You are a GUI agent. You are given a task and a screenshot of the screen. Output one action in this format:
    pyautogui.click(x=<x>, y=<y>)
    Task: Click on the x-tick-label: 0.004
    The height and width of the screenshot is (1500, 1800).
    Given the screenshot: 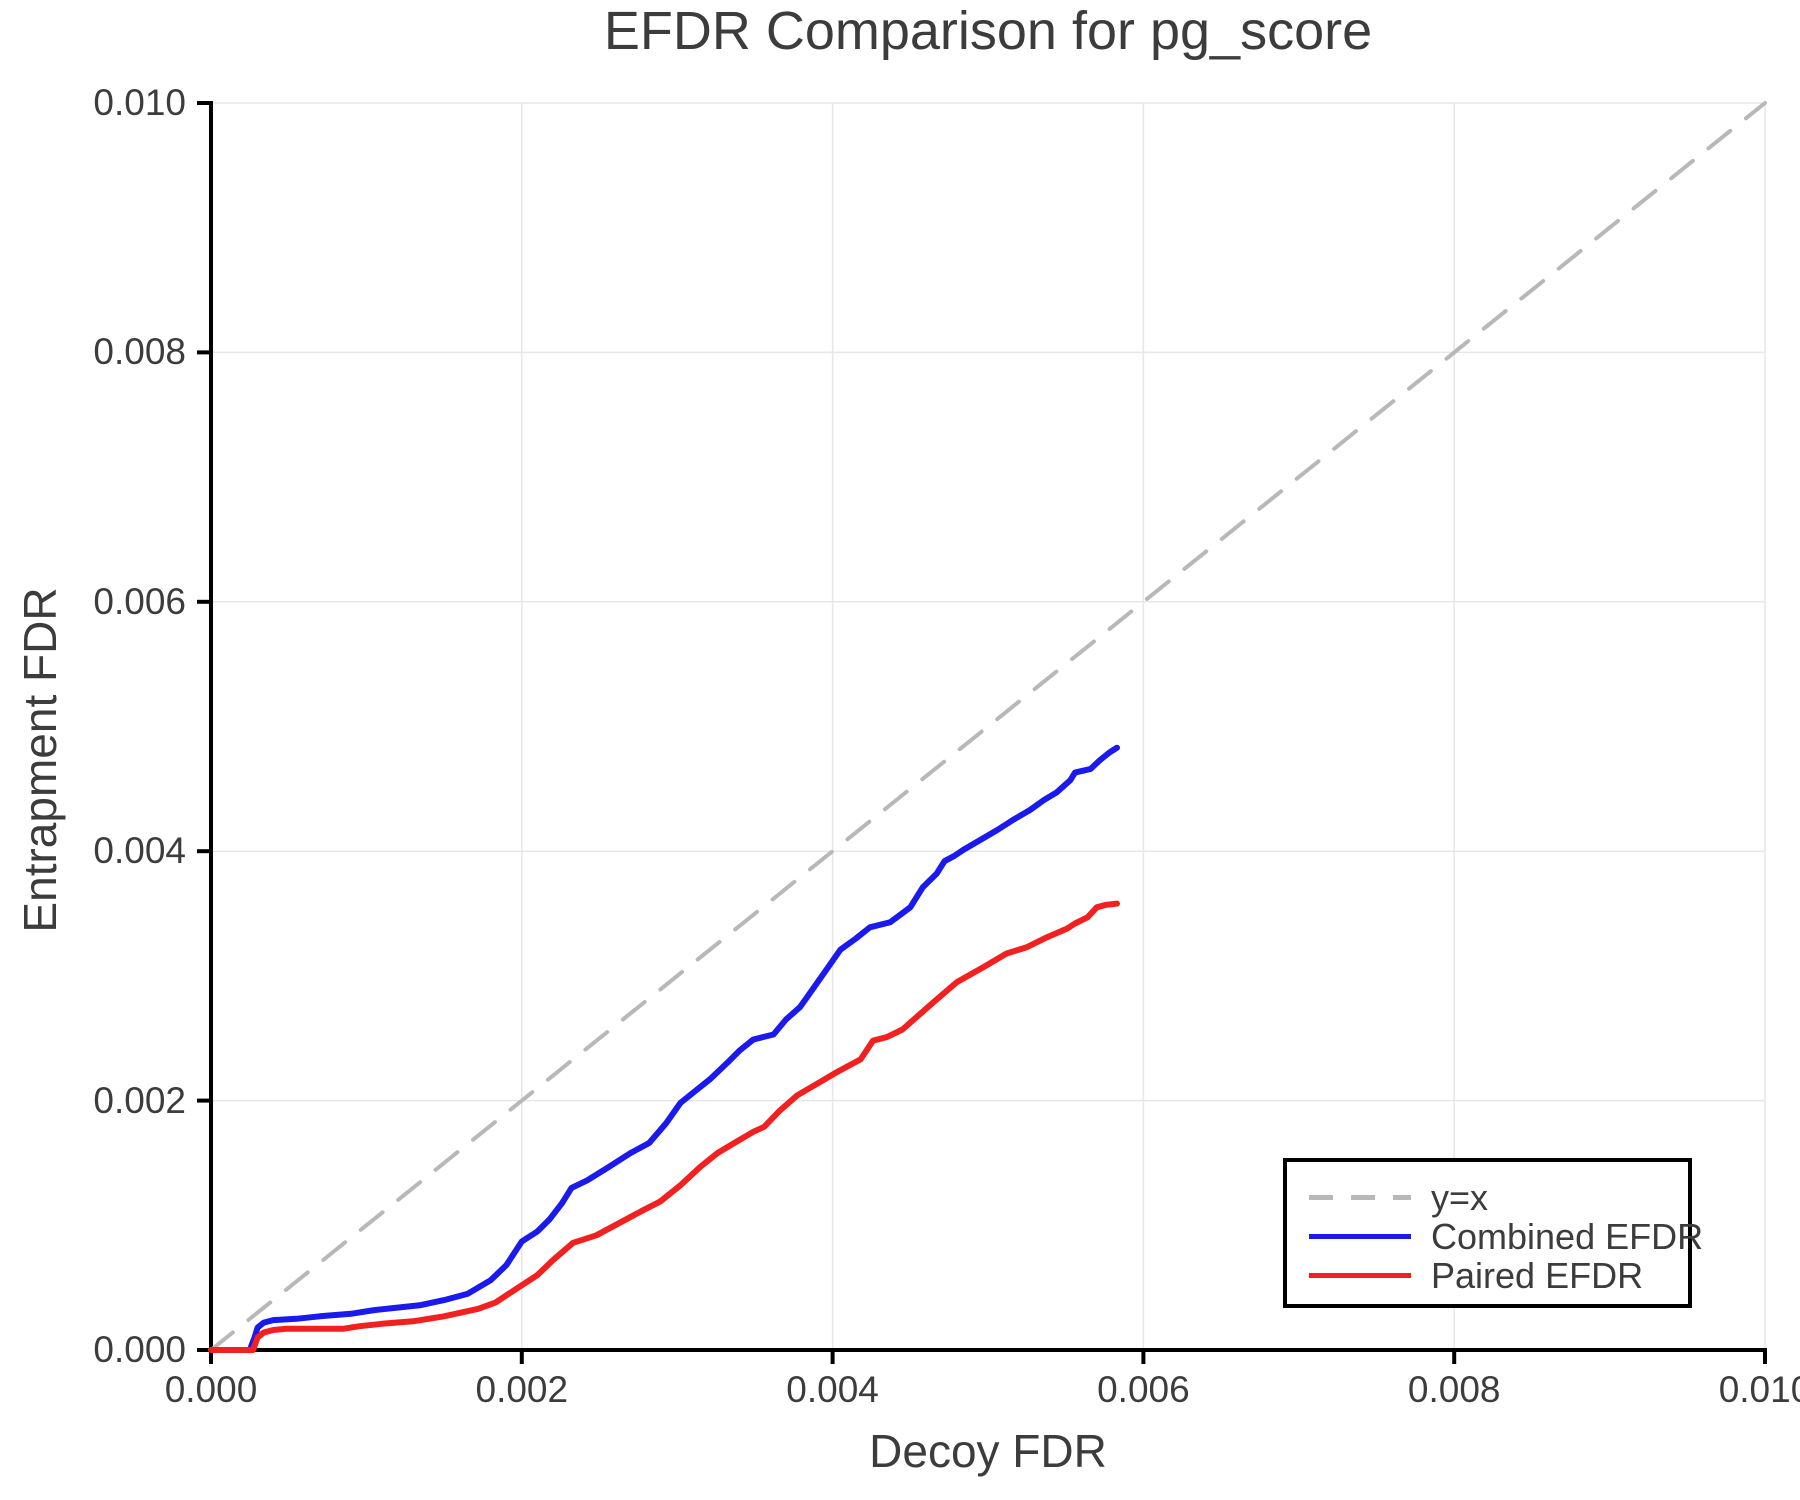 What is the action you would take?
    pyautogui.click(x=832, y=1389)
    